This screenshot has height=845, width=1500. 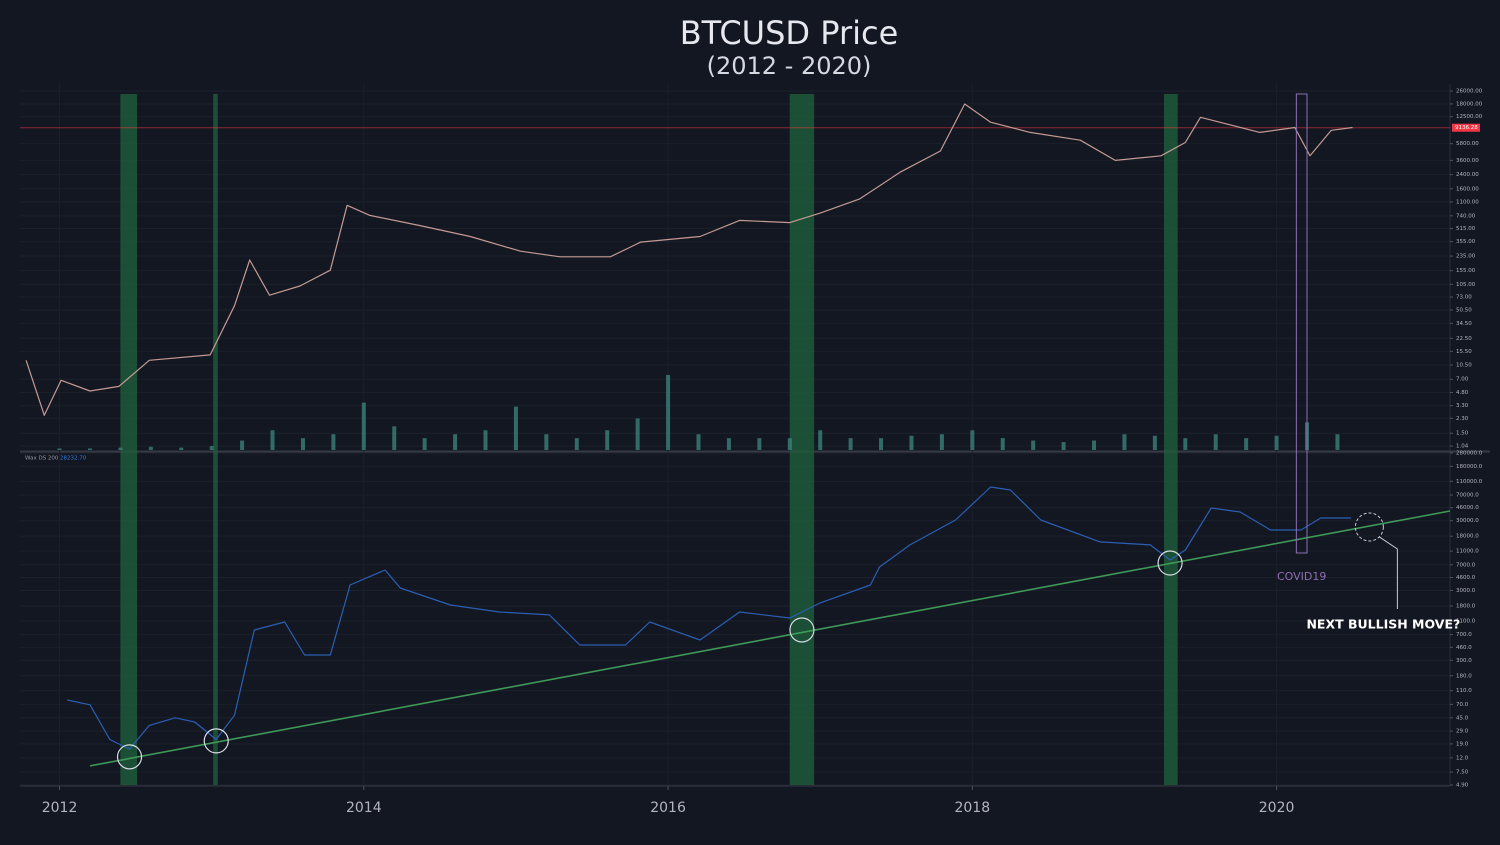 I want to click on covid-label: COVID19, so click(x=1301, y=576).